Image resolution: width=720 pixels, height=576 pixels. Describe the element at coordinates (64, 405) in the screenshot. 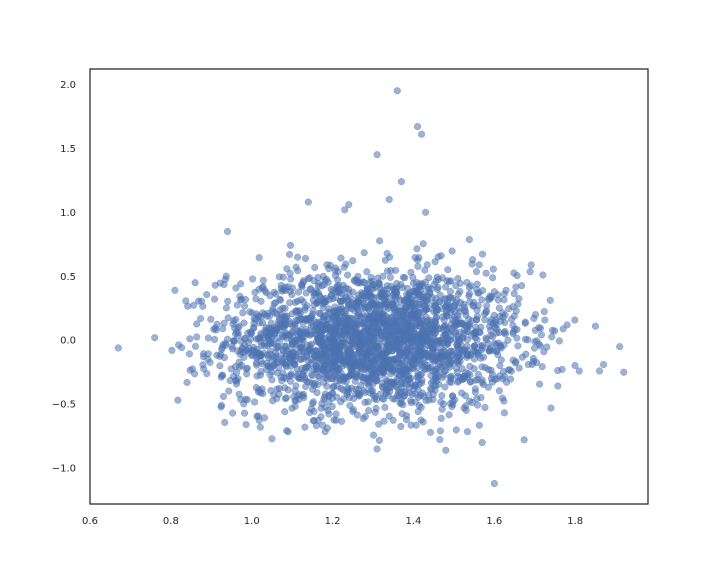

I see `y-tick-label: −0.5` at that location.